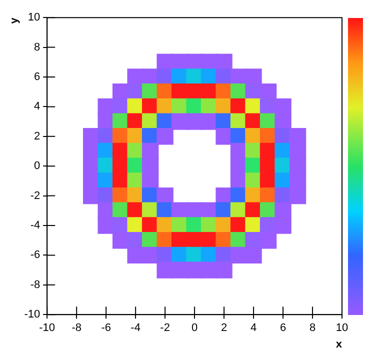 The height and width of the screenshot is (359, 374). What do you see at coordinates (339, 344) in the screenshot?
I see `x-axis-title: x` at bounding box center [339, 344].